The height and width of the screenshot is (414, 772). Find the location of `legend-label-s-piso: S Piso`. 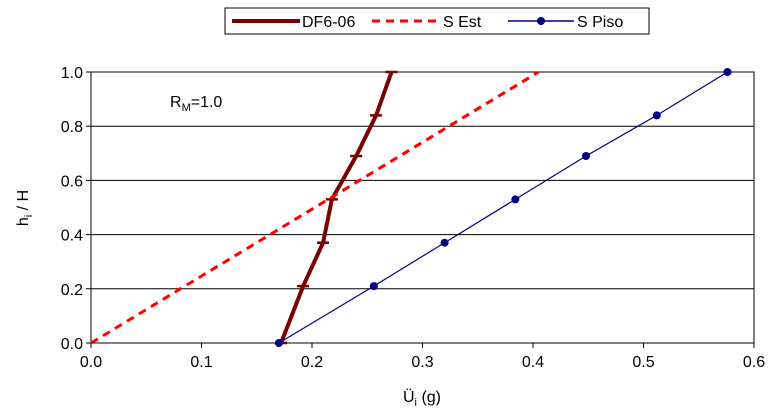

legend-label-s-piso: S Piso is located at coordinates (600, 22).